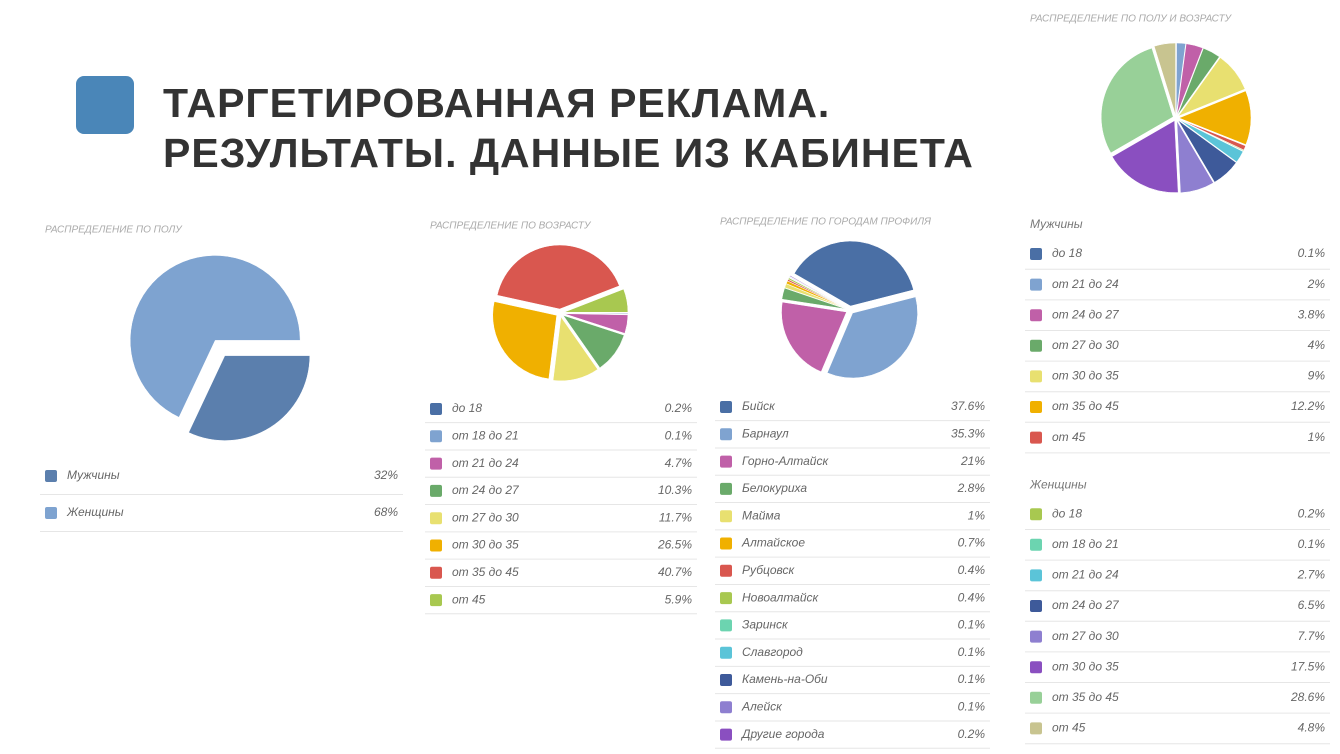 Image resolution: width=1340 pixels, height=754 pixels. Describe the element at coordinates (496, 103) in the screenshot. I see `slide-title: ТАРГЕТИРОВАННАЯ РЕКЛАМА.` at that location.